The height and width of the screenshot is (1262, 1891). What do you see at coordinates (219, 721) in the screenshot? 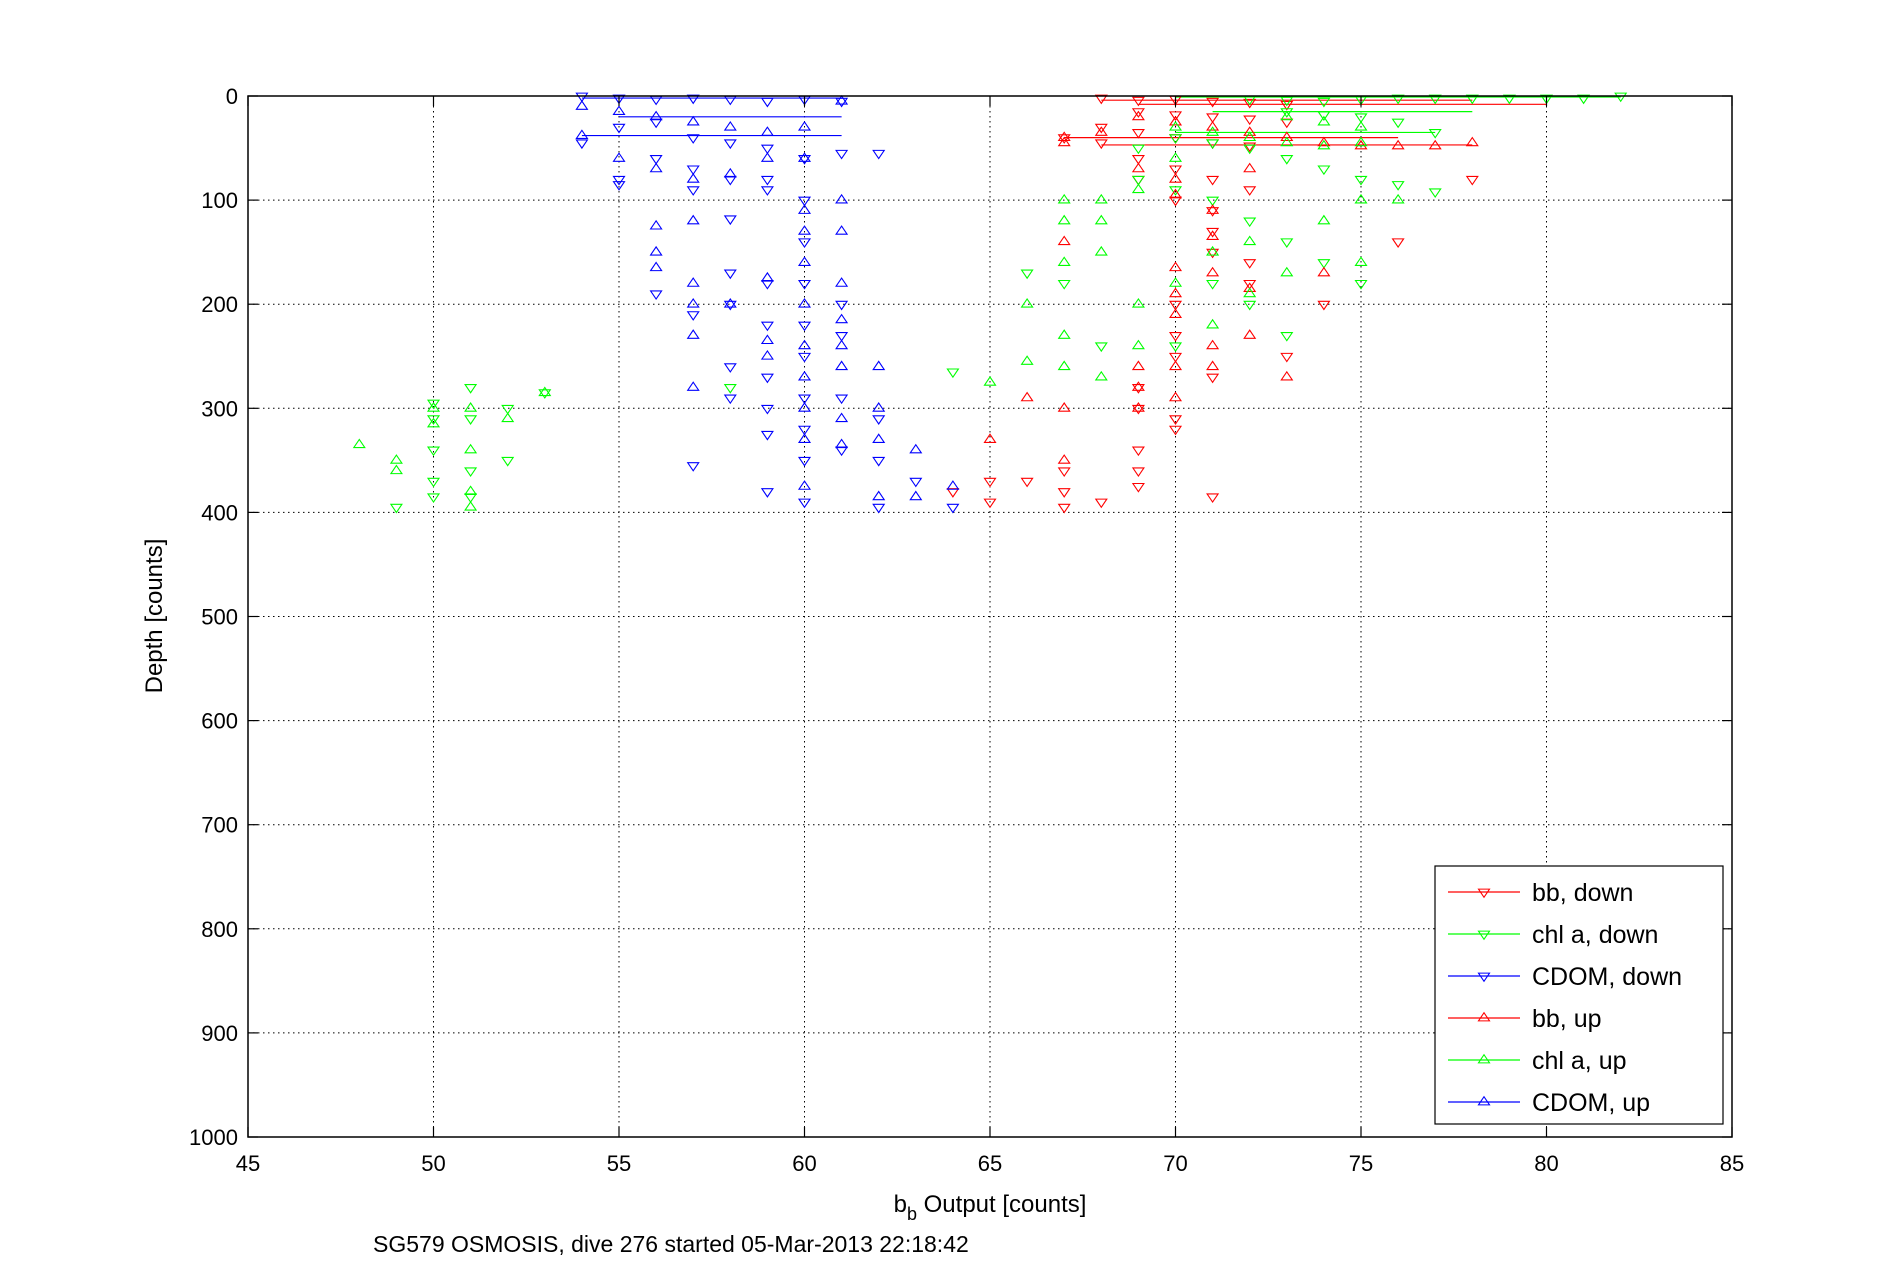
I see `y-tick-label: 600` at bounding box center [219, 721].